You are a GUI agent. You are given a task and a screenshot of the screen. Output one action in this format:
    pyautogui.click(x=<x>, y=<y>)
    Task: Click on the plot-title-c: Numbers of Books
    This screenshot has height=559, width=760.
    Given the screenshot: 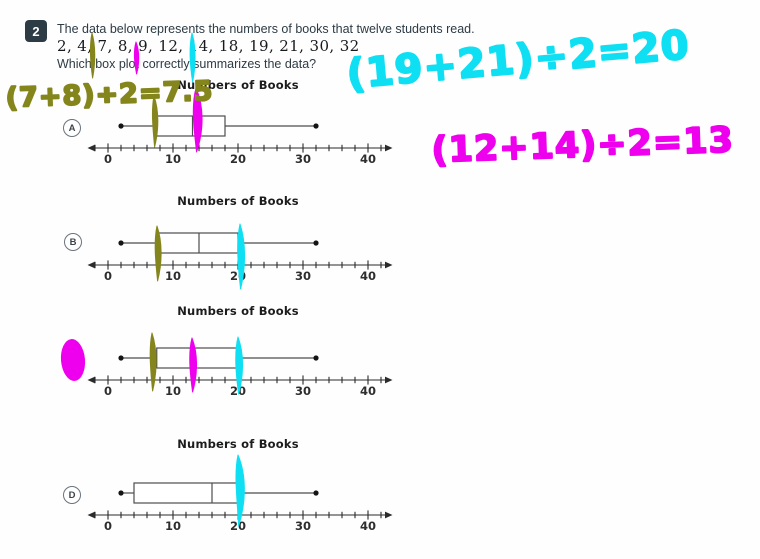 What is the action you would take?
    pyautogui.click(x=238, y=311)
    